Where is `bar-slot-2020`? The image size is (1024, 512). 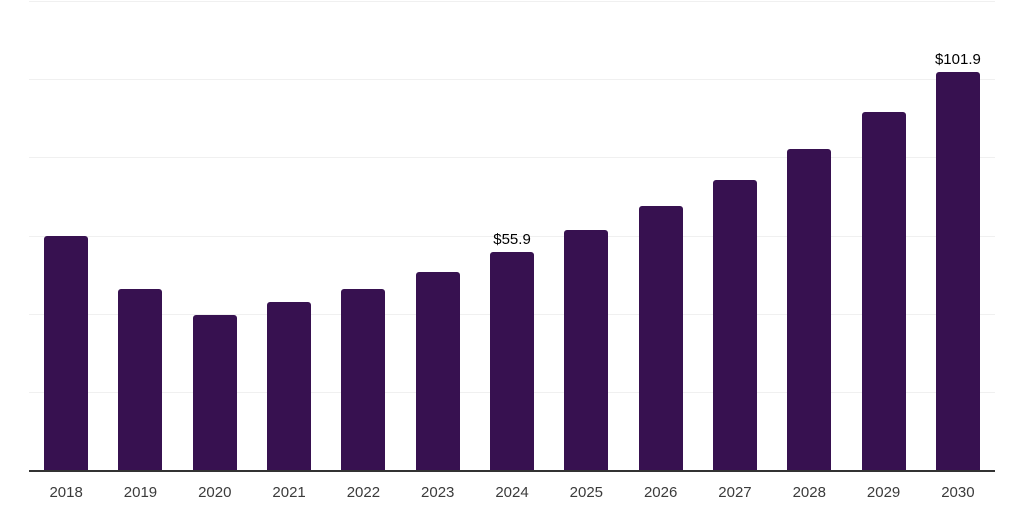 bar-slot-2020 is located at coordinates (215, 235).